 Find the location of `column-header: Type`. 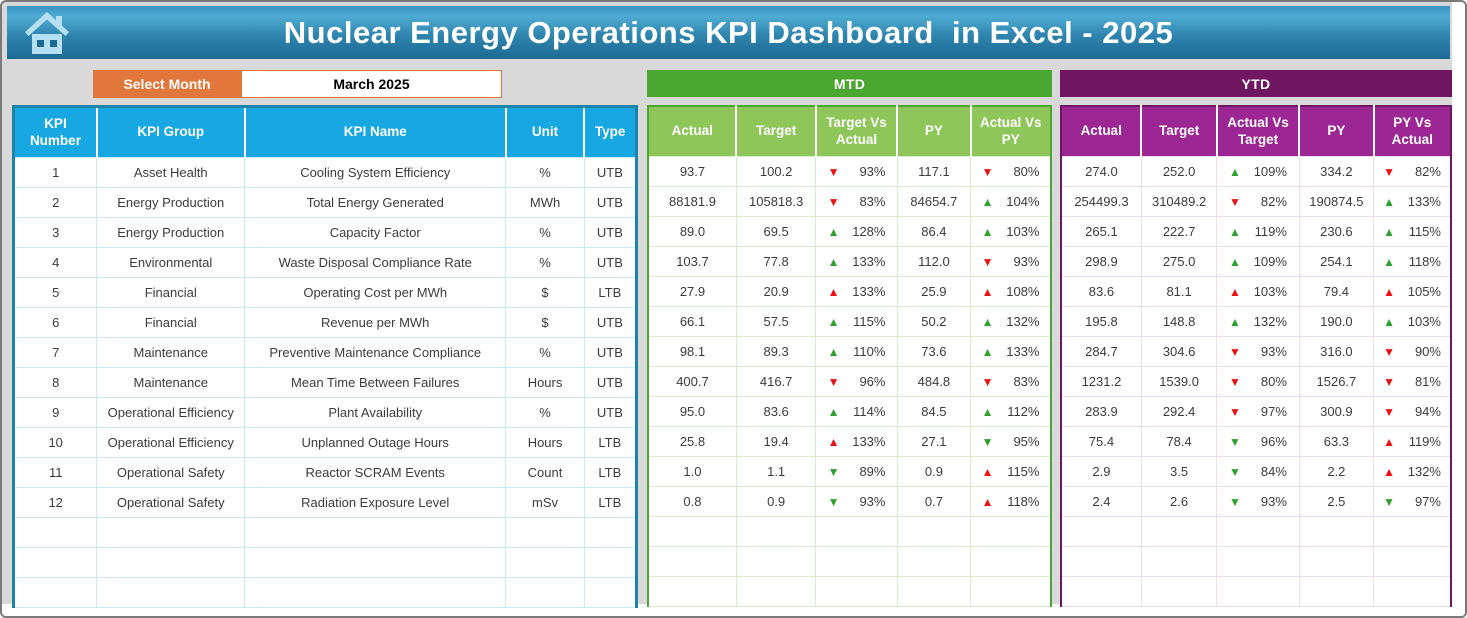

column-header: Type is located at coordinates (610, 132).